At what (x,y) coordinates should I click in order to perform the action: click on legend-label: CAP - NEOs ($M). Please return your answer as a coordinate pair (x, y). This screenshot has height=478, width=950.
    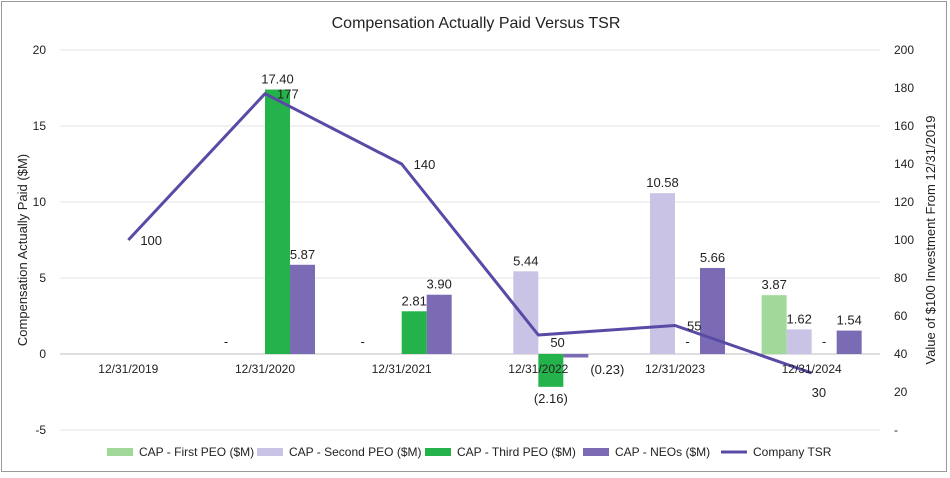
    Looking at the image, I should click on (662, 452).